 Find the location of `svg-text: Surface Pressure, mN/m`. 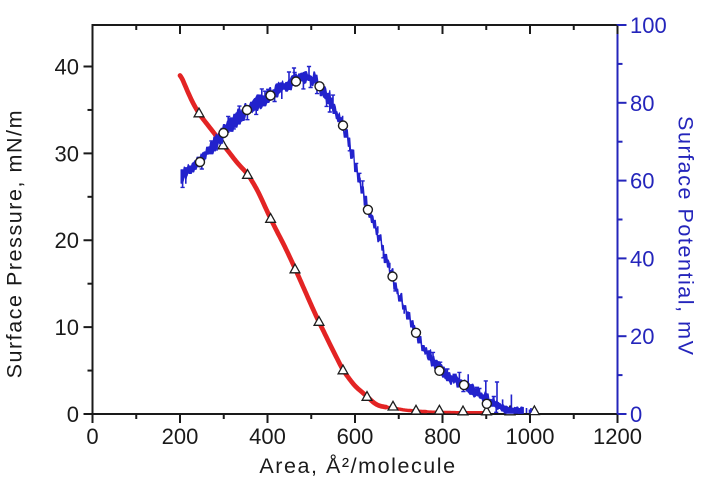

svg-text: Surface Pressure, mN/m is located at coordinates (14, 243).